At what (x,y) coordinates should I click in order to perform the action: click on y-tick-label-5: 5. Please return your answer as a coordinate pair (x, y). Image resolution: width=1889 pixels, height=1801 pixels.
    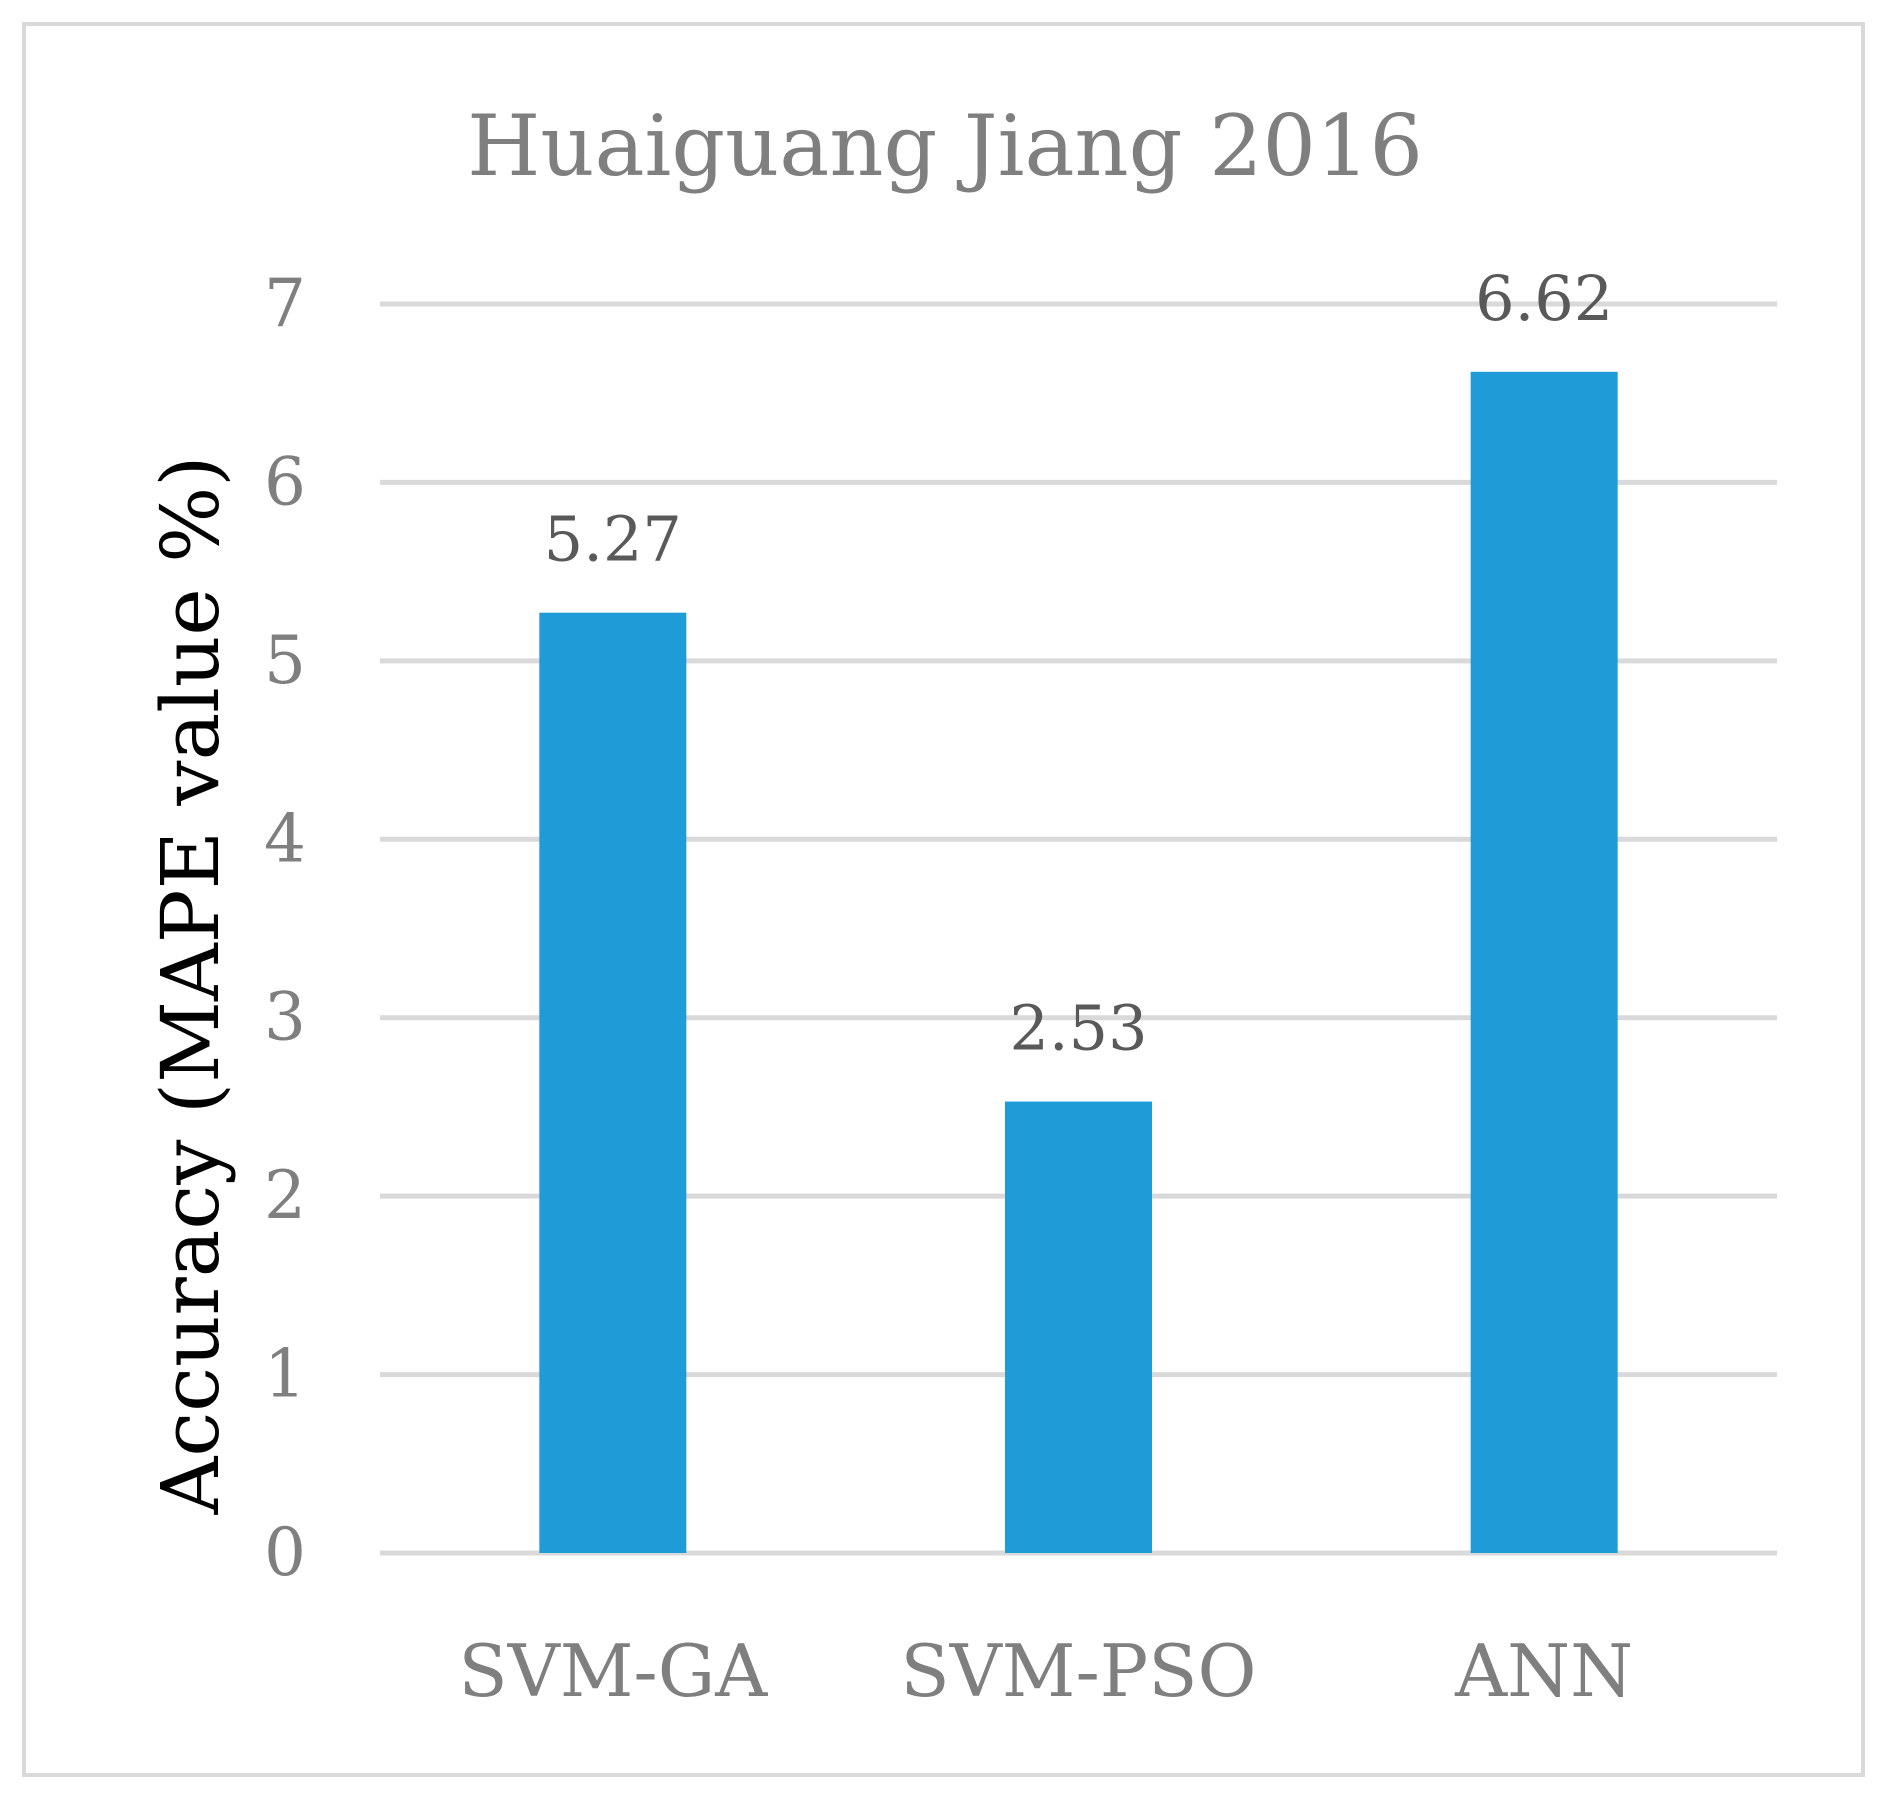
    Looking at the image, I should click on (285, 660).